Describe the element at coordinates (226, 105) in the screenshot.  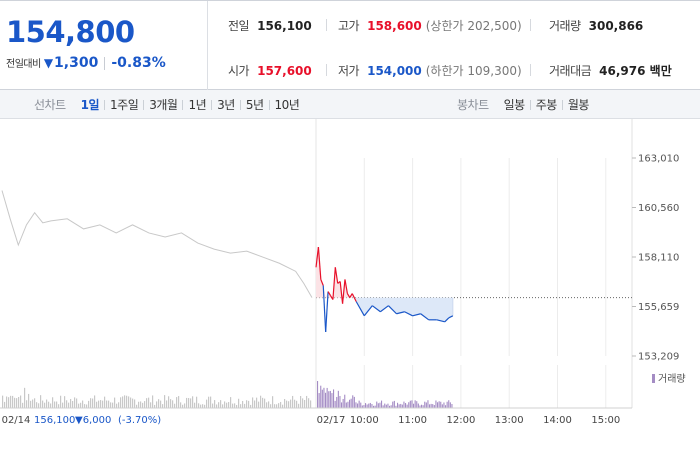
I see `period-tab-4: 3년` at that location.